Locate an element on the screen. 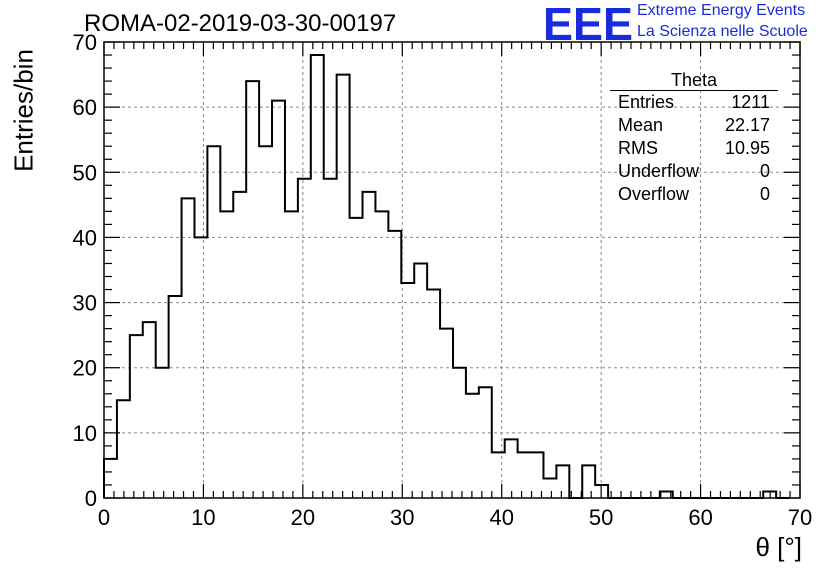 This screenshot has height=572, width=836. y-tick-label: 60 is located at coordinates (85, 107).